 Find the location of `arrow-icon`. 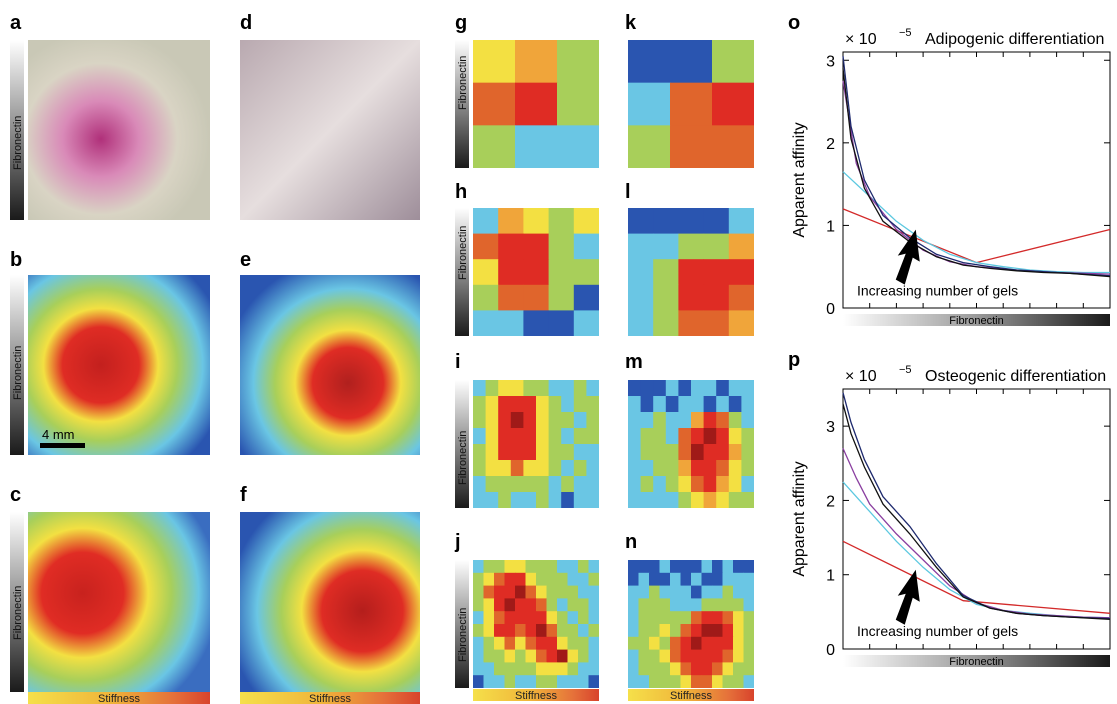

arrow-icon is located at coordinates (907, 597).